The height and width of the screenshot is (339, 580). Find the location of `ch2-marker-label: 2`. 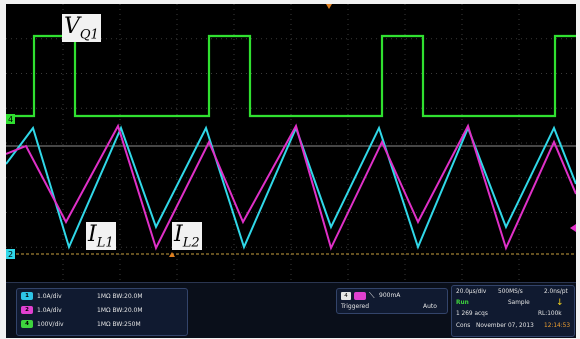

ch2-marker-label: 2 is located at coordinates (10, 254).